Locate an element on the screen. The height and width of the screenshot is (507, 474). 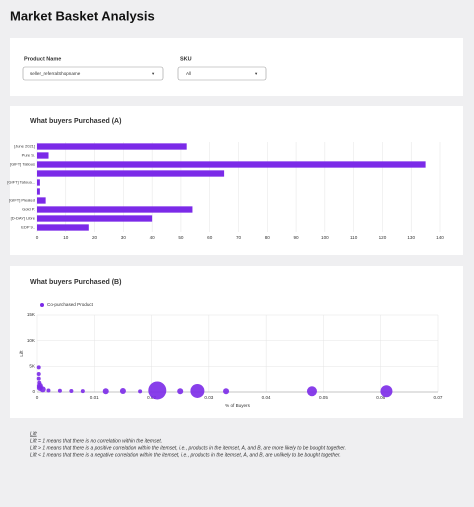
x-tick-label: 110 is located at coordinates (354, 237).